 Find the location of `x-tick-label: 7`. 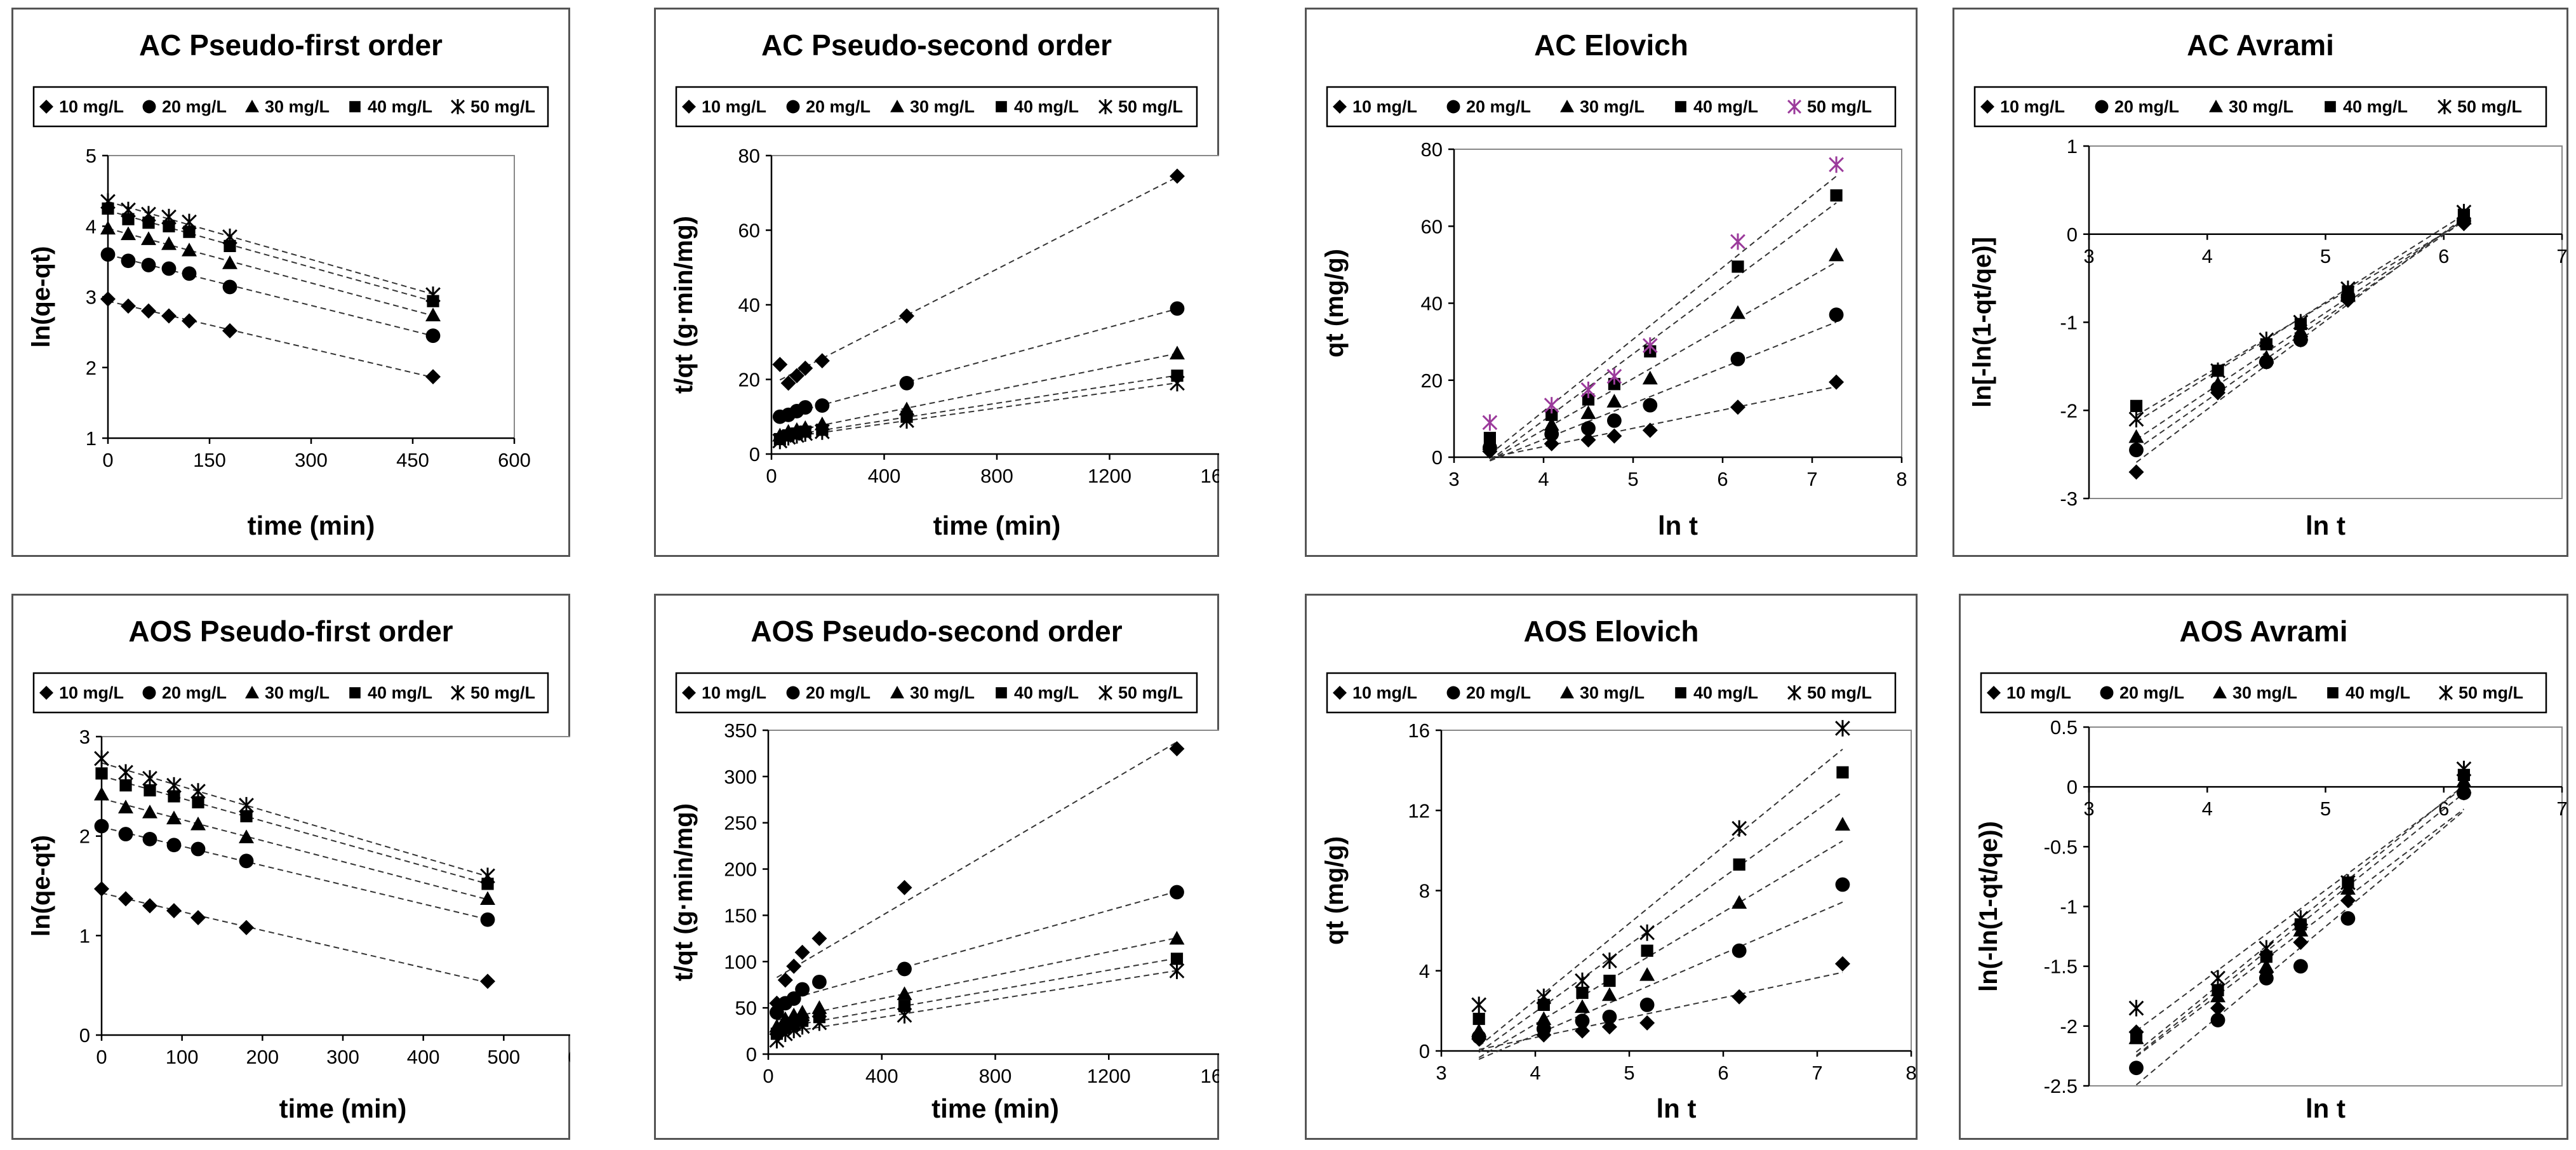

x-tick-label: 7 is located at coordinates (1817, 1073).